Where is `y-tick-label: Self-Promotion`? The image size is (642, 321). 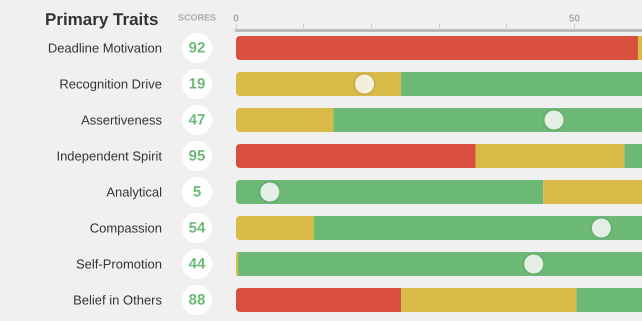 y-tick-label: Self-Promotion is located at coordinates (119, 264).